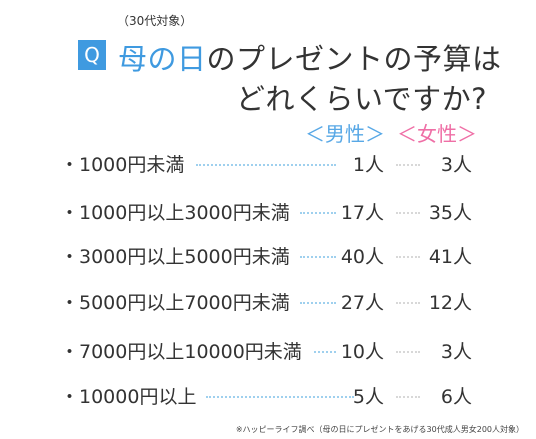 The width and height of the screenshot is (536, 439). I want to click on row-male-count: 10人, so click(362, 352).